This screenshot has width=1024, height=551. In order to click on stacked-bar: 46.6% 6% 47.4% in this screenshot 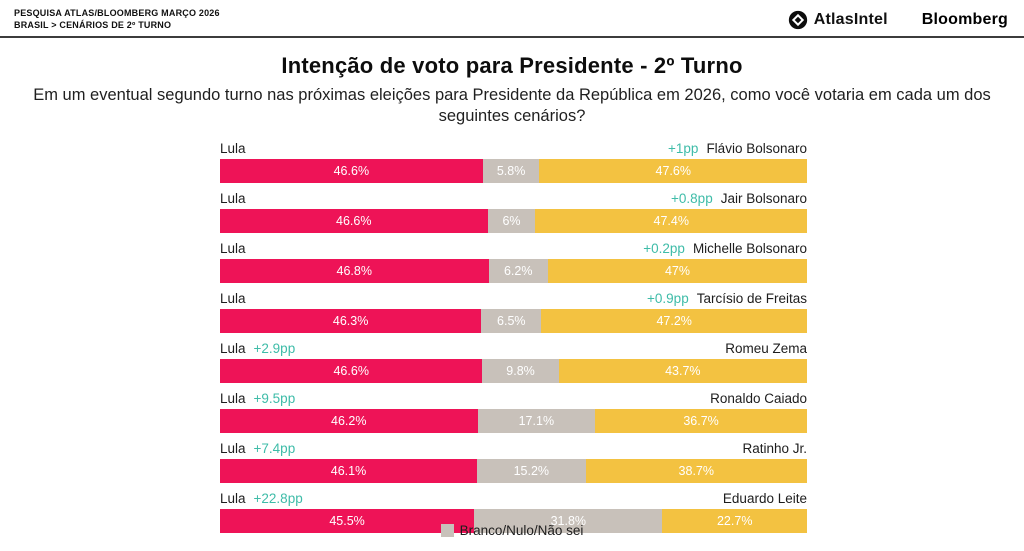, I will do `click(513, 221)`.